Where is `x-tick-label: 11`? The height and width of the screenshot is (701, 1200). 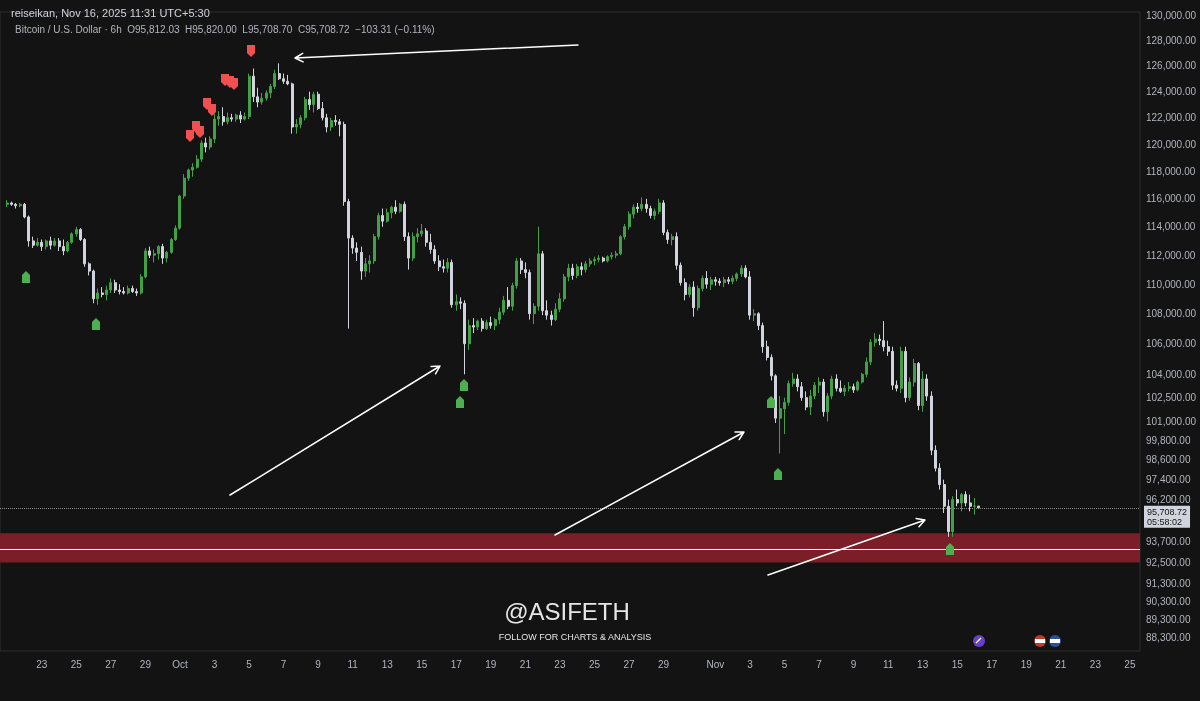 x-tick-label: 11 is located at coordinates (353, 664).